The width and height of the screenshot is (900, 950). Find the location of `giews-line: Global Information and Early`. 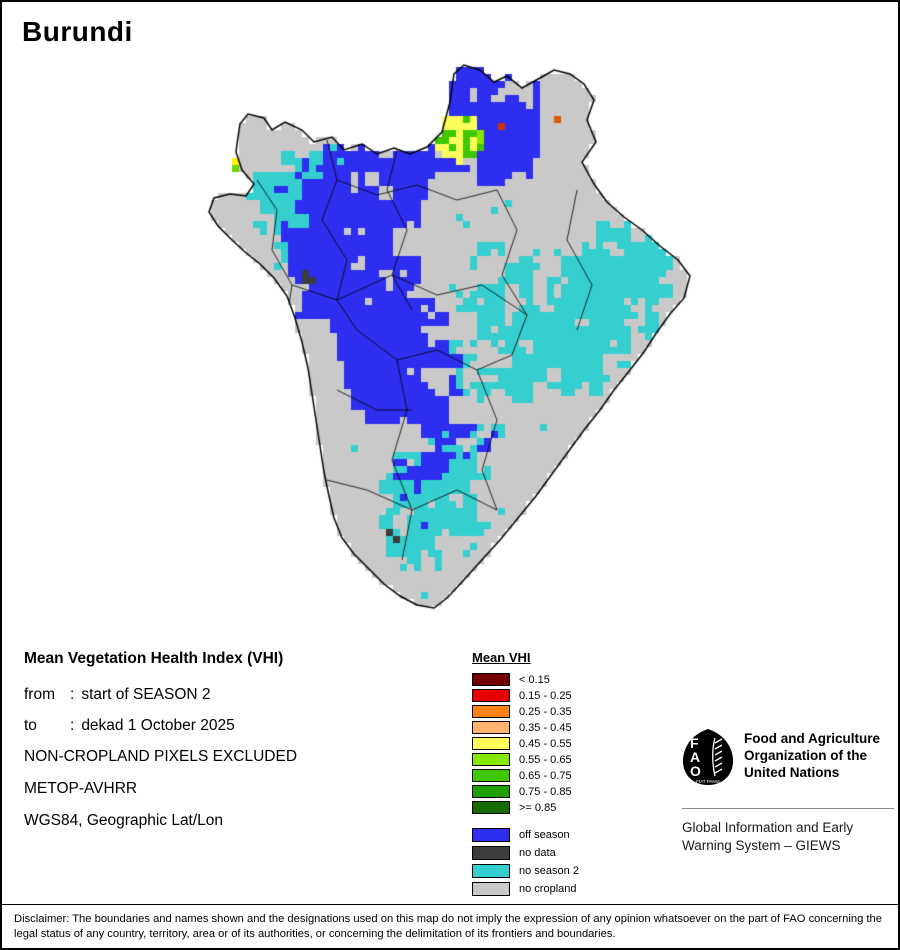

giews-line: Global Information and Early is located at coordinates (768, 827).